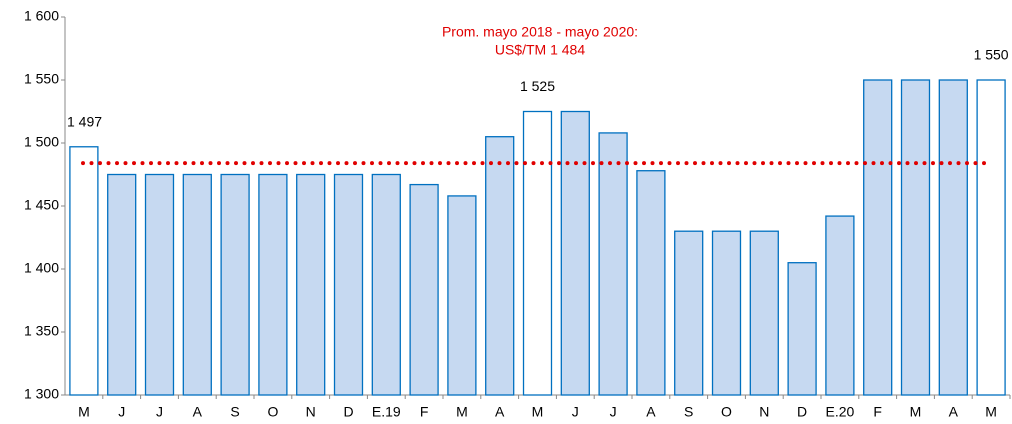  I want to click on y-tick-label: 1 600, so click(41, 16).